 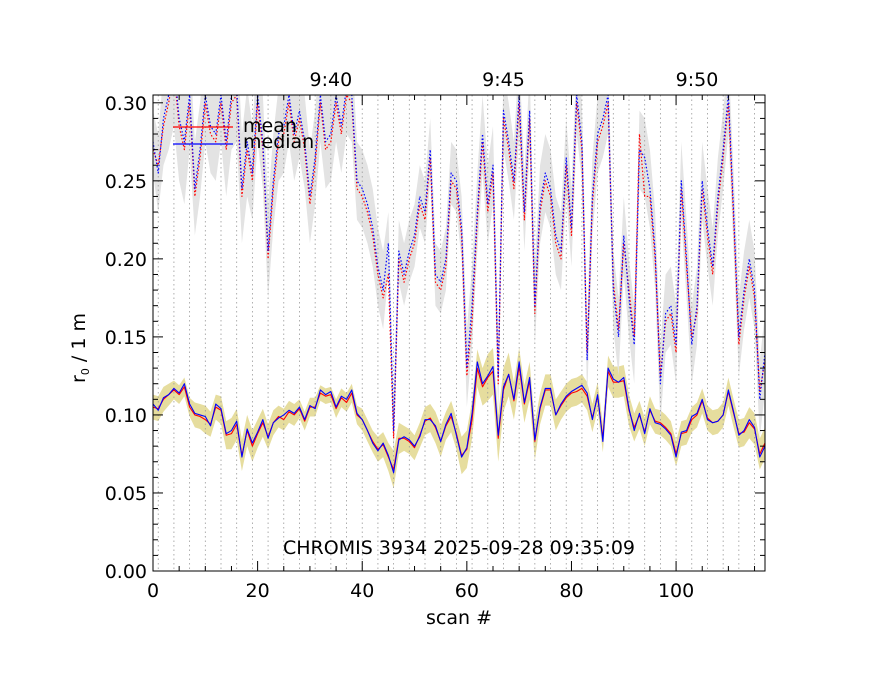 I want to click on y-axis-title-main: r, so click(x=79, y=379).